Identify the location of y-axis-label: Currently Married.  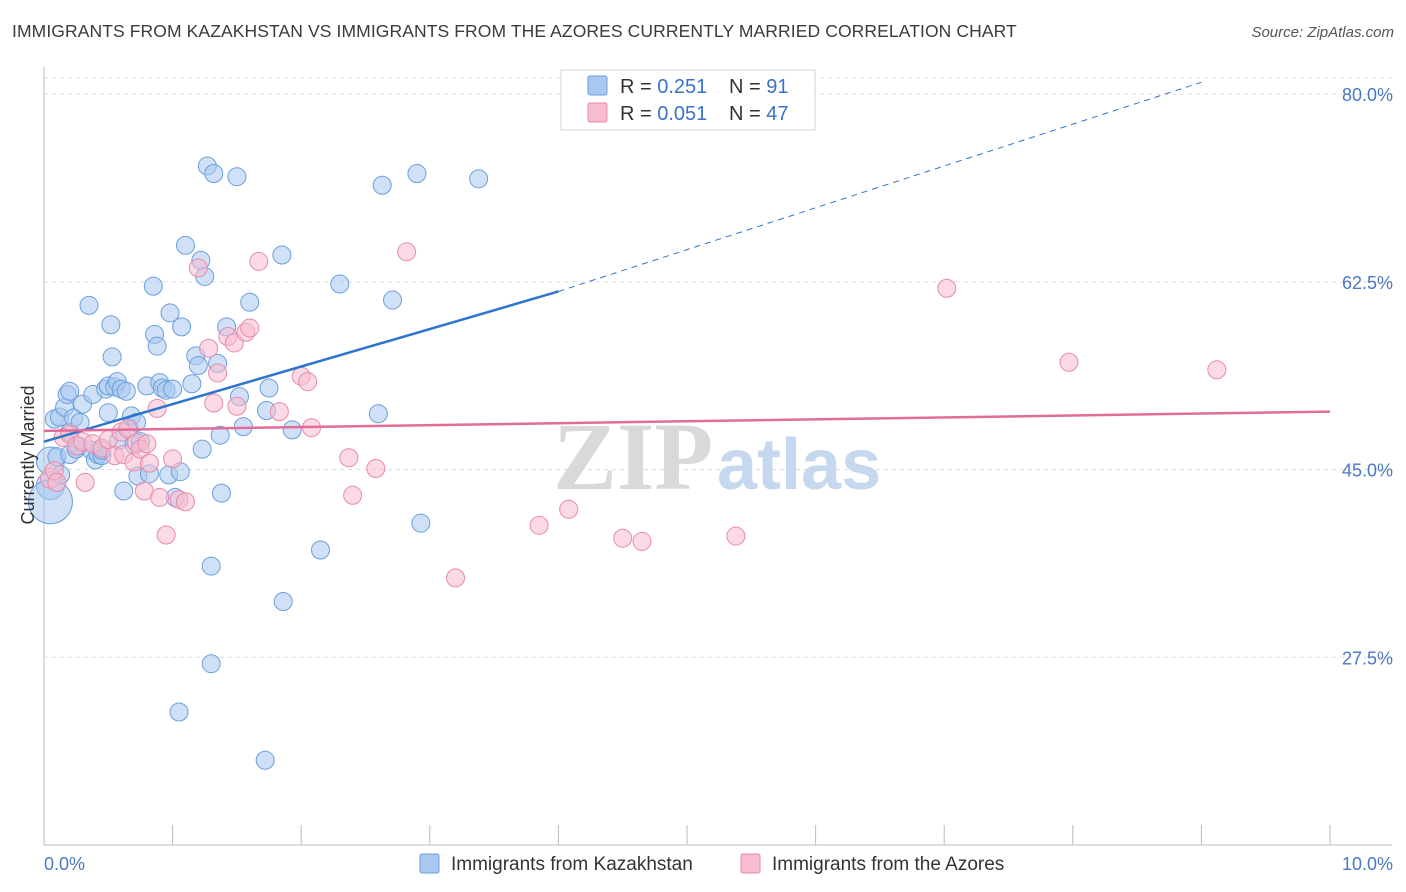
(28, 454).